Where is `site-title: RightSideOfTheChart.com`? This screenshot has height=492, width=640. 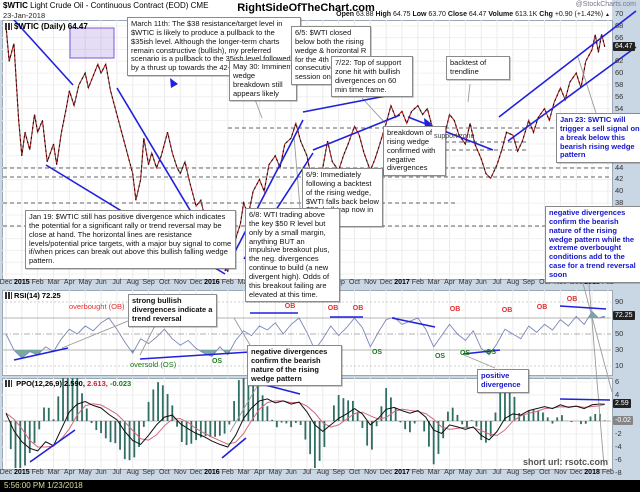
site-title: RightSideOfTheChart.com is located at coordinates (306, 8).